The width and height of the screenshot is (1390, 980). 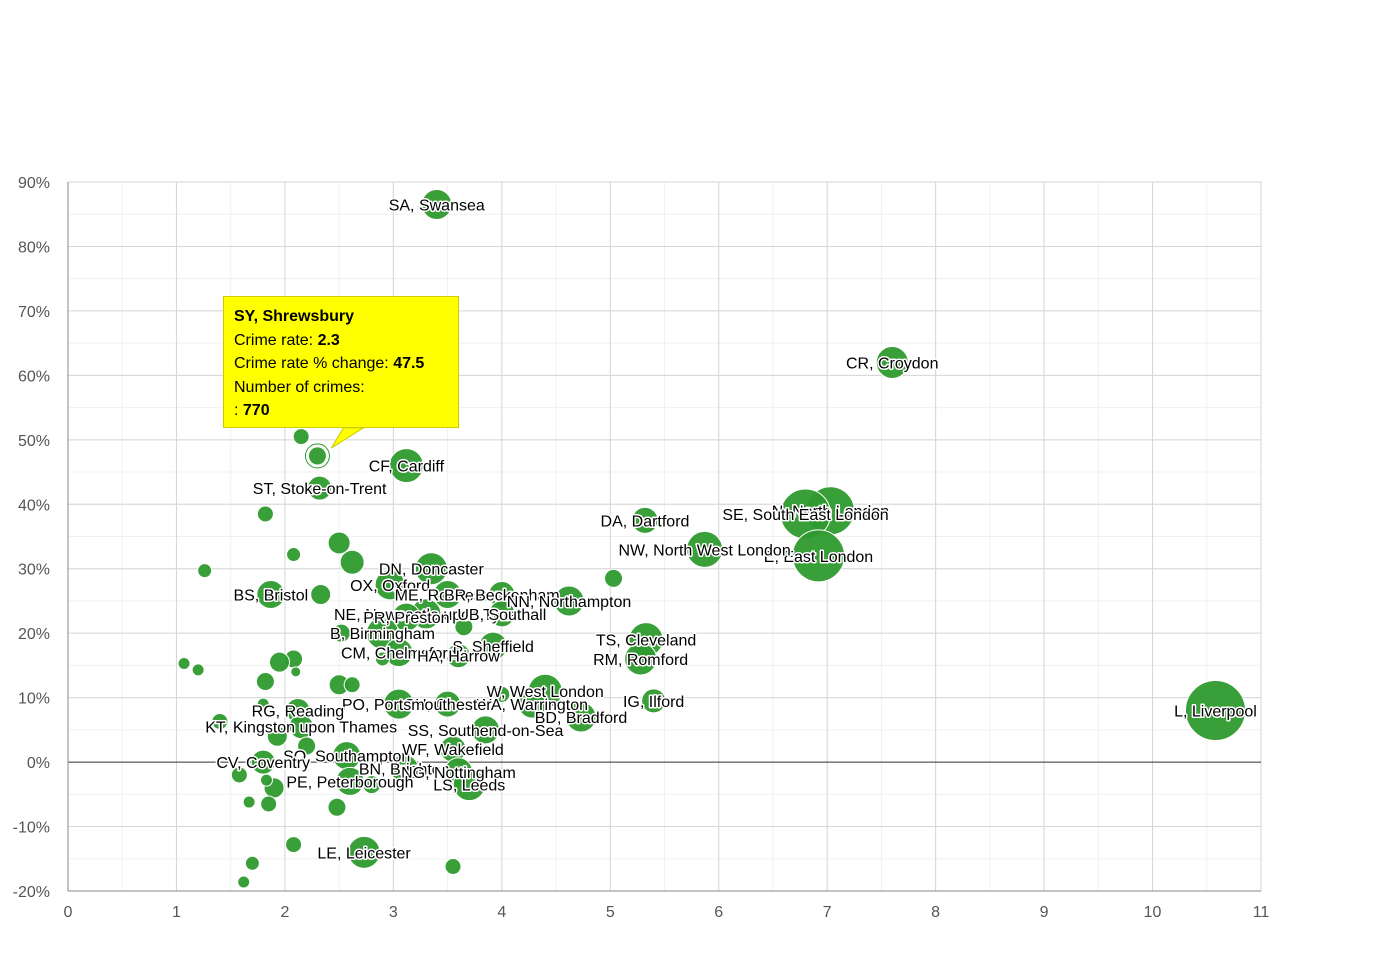 I want to click on tooltip-change-label: Crime rate % change:, so click(x=311, y=363).